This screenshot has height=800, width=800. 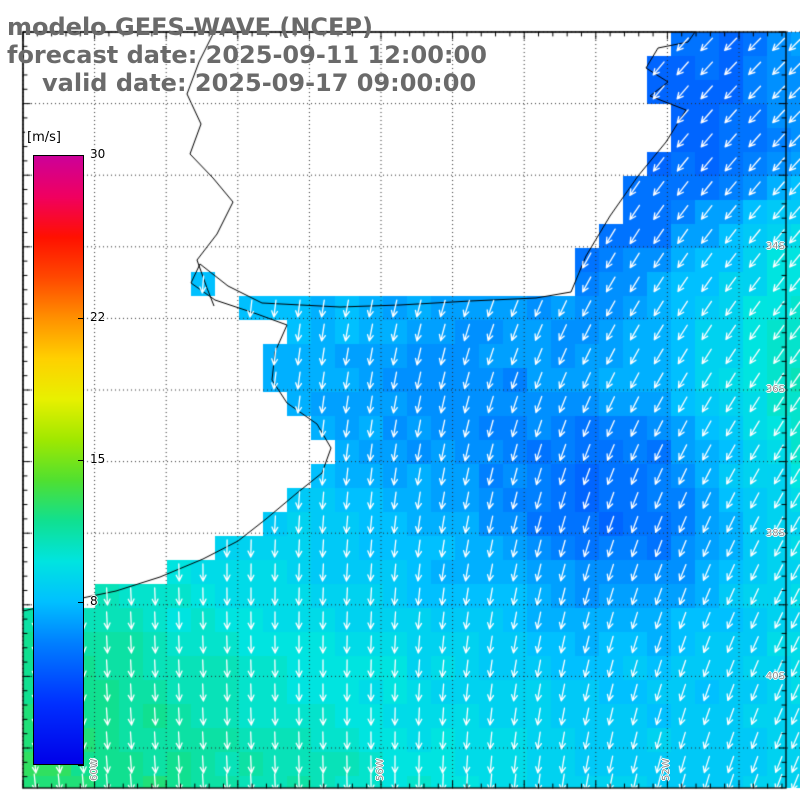 What do you see at coordinates (259, 83) in the screenshot?
I see `valid-date-line: valid date: 2025-09-17 09:00:00` at bounding box center [259, 83].